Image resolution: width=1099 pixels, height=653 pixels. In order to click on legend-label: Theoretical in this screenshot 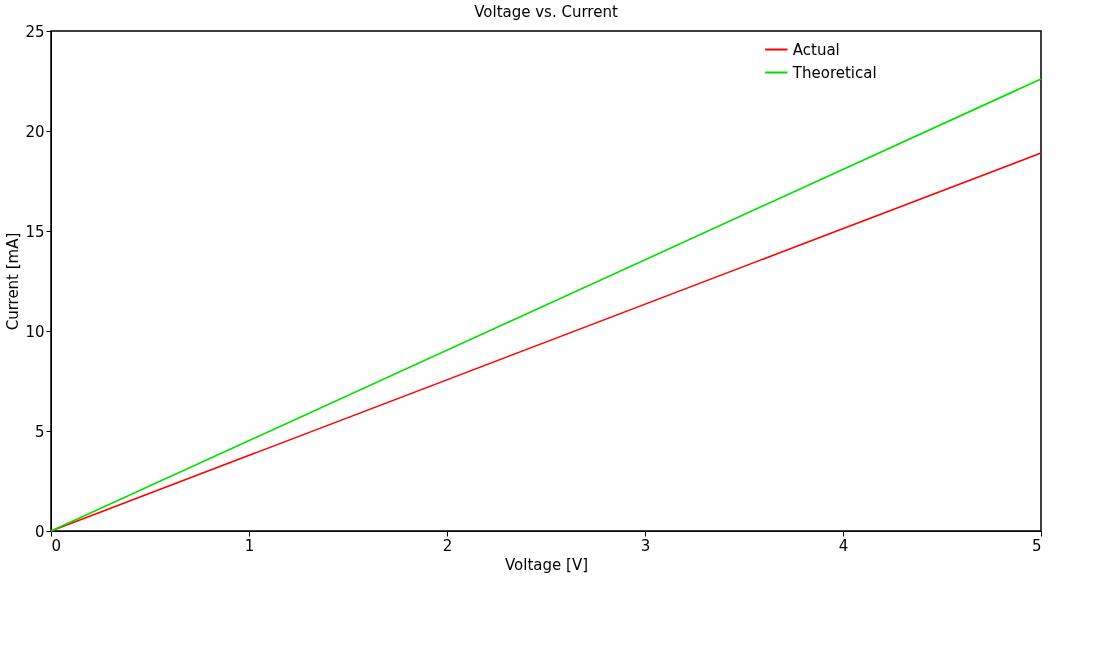, I will do `click(834, 72)`.